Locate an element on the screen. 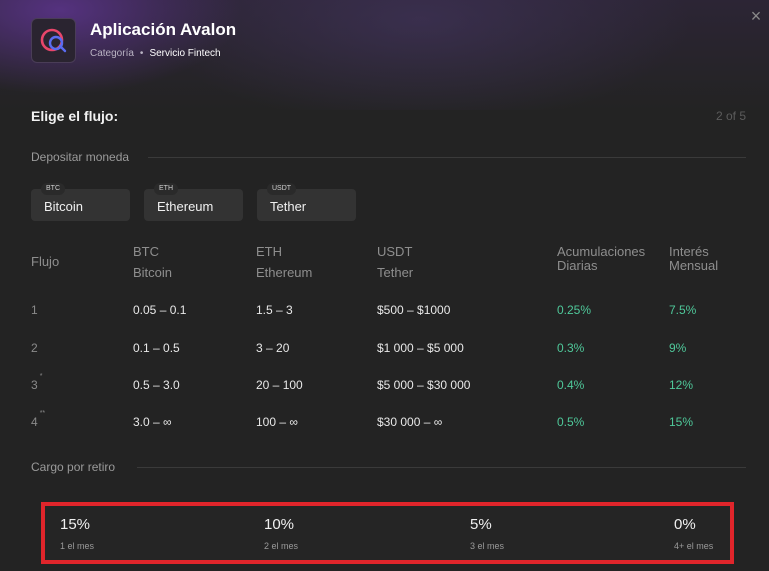 The height and width of the screenshot is (571, 769). header-btc-code: BTC is located at coordinates (146, 251).